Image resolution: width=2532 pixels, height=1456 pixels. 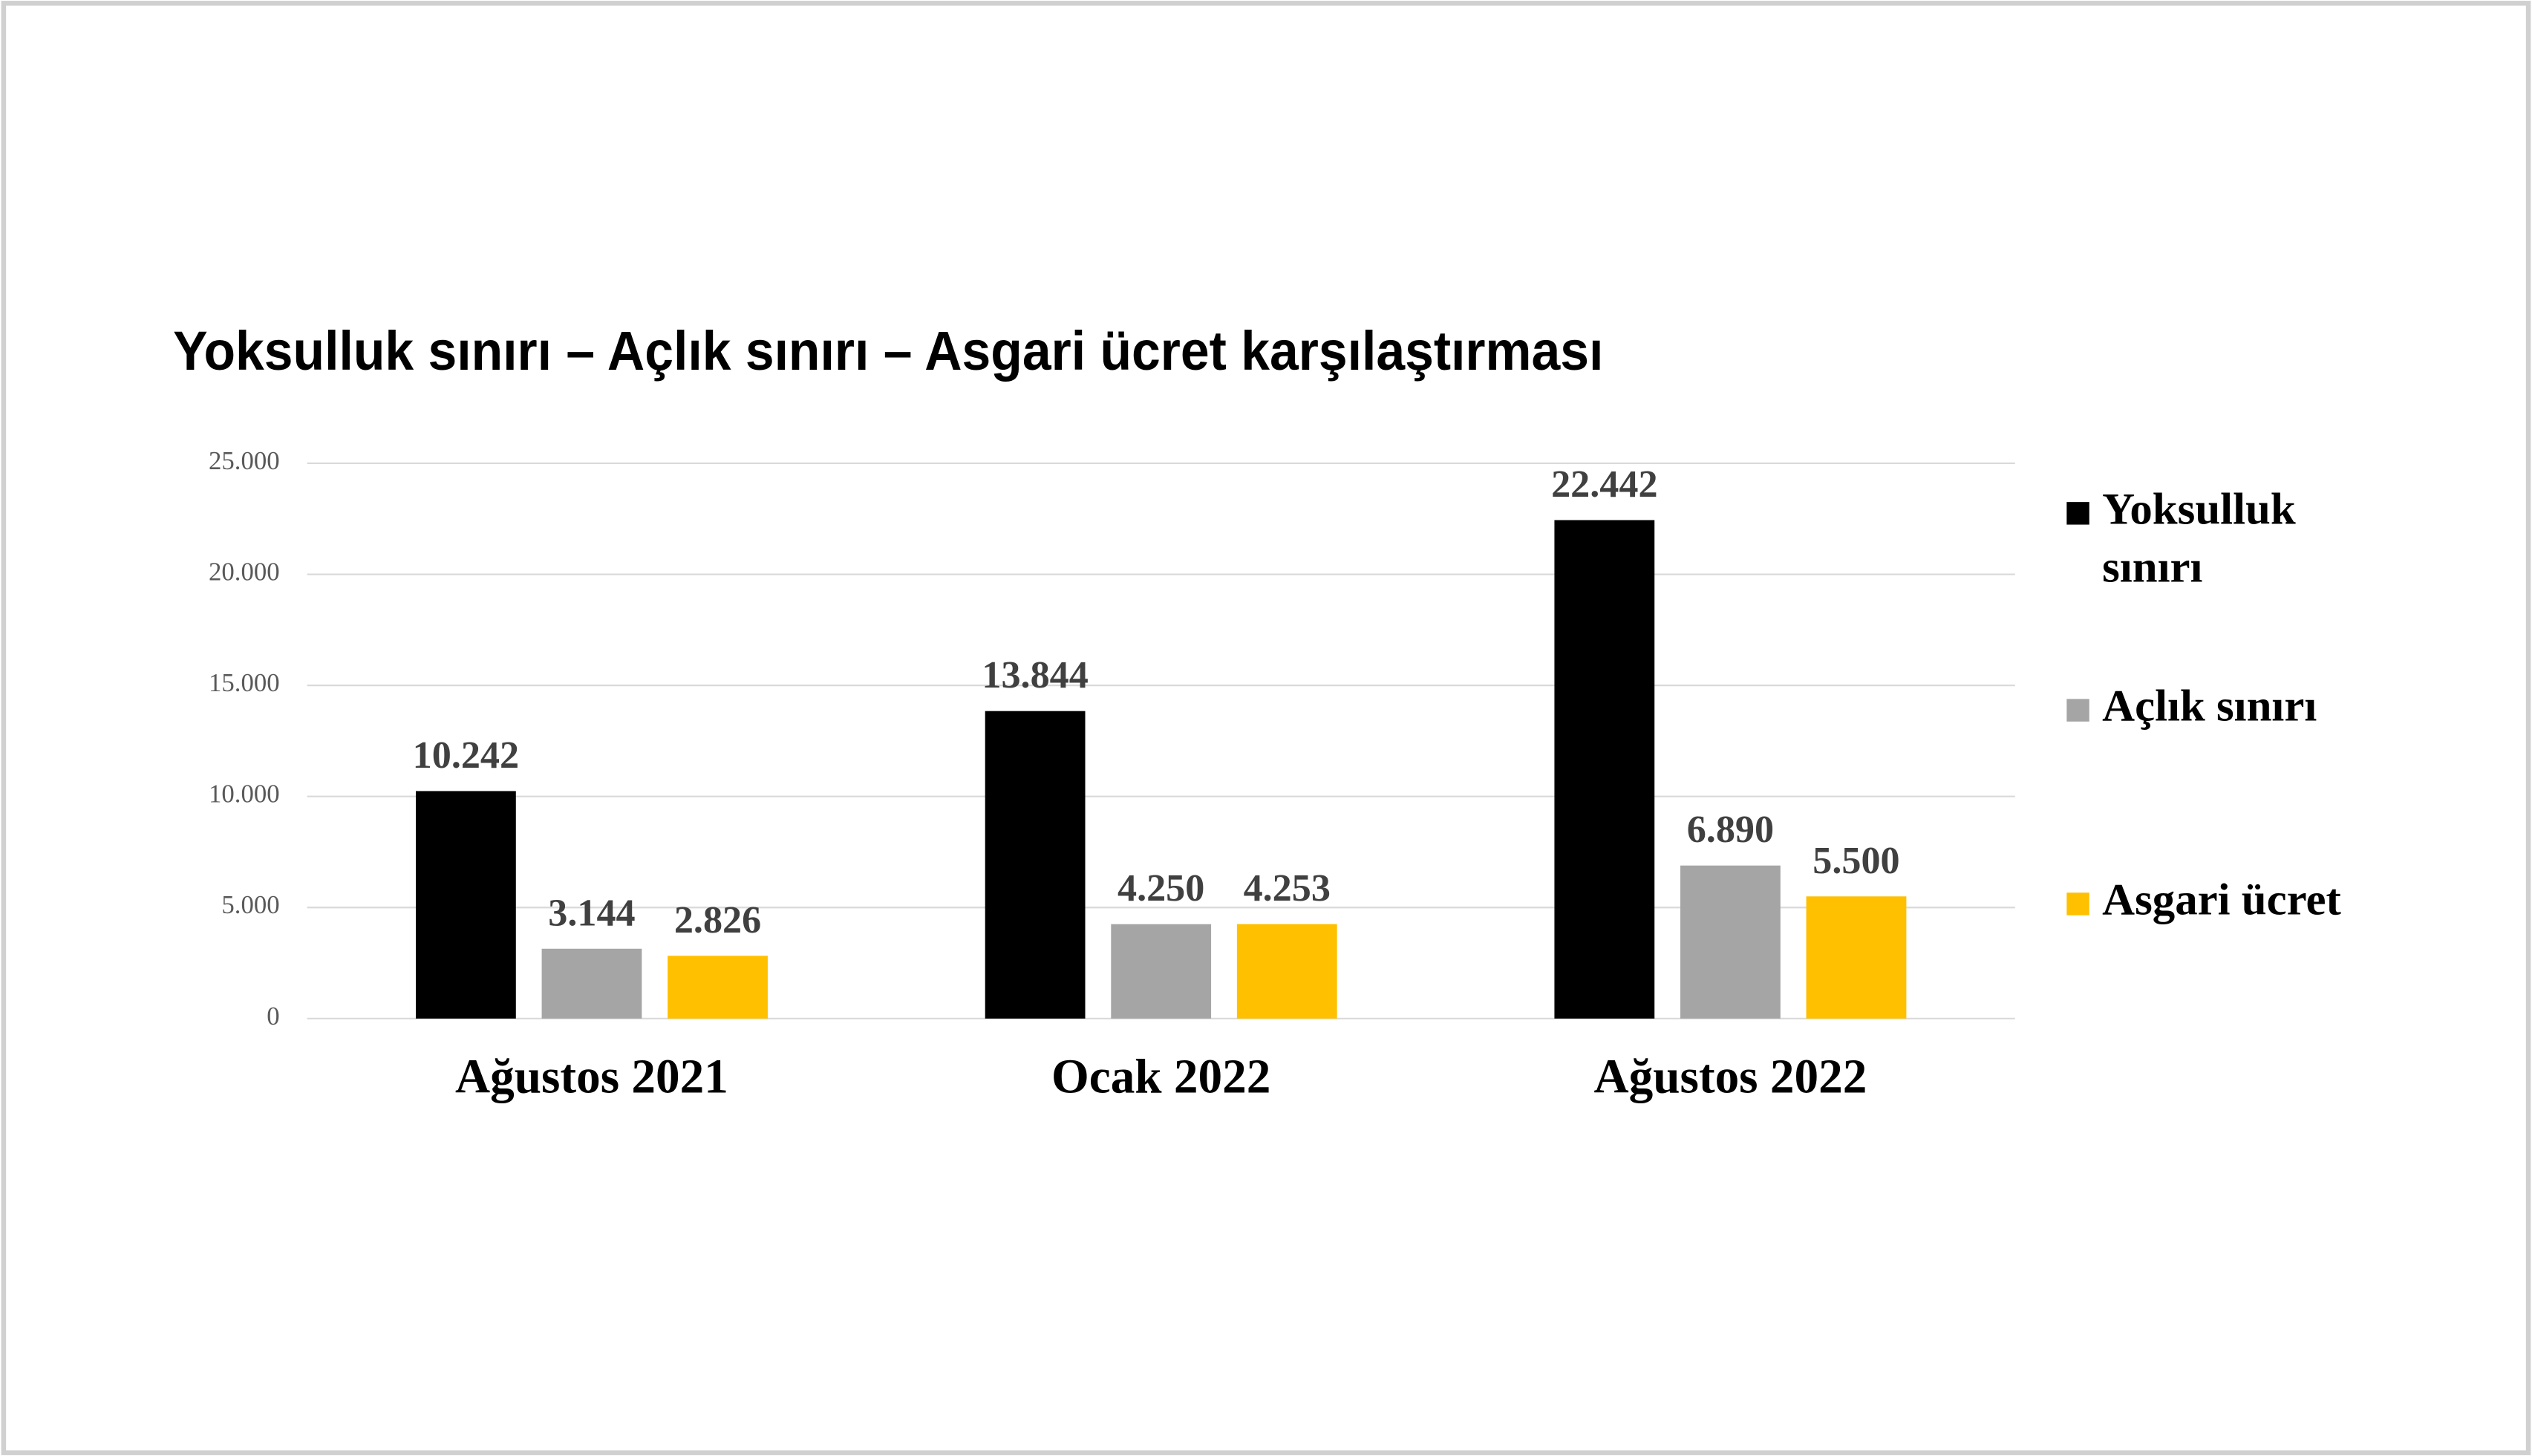 I want to click on value-label: 5.500, so click(x=1855, y=861).